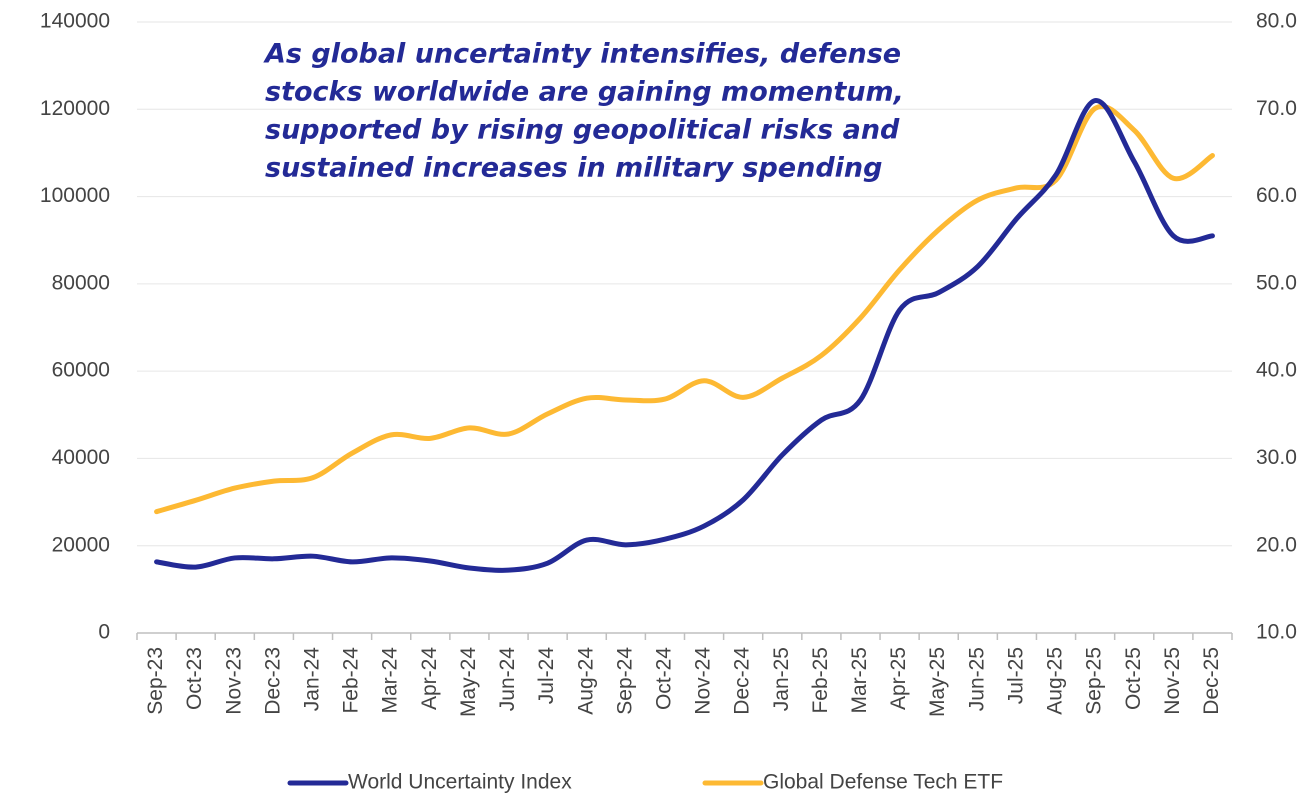 Image resolution: width=1314 pixels, height=796 pixels. What do you see at coordinates (1133, 678) in the screenshot?
I see `x-tick-label: Oct-25` at bounding box center [1133, 678].